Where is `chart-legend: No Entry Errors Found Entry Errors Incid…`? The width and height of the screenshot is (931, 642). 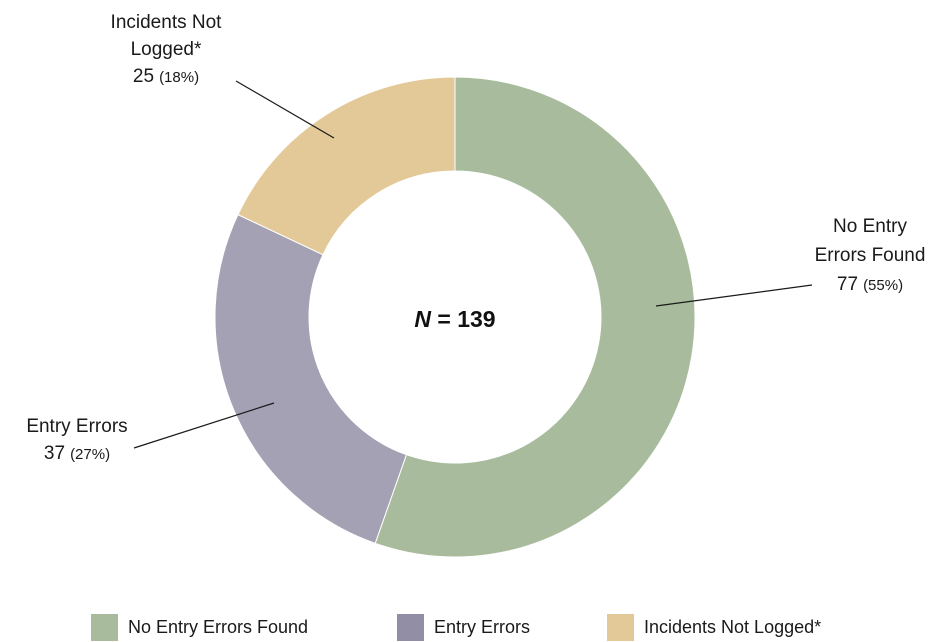
chart-legend: No Entry Errors Found Entry Errors Incid… is located at coordinates (465, 627).